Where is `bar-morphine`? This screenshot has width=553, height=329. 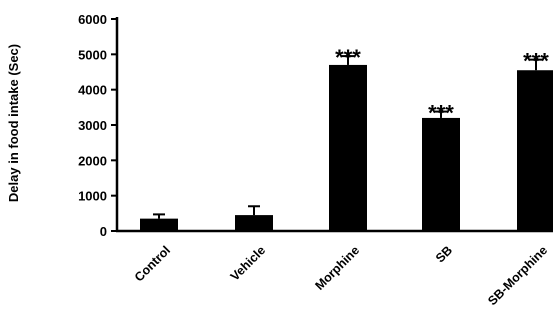 bar-morphine is located at coordinates (348, 147).